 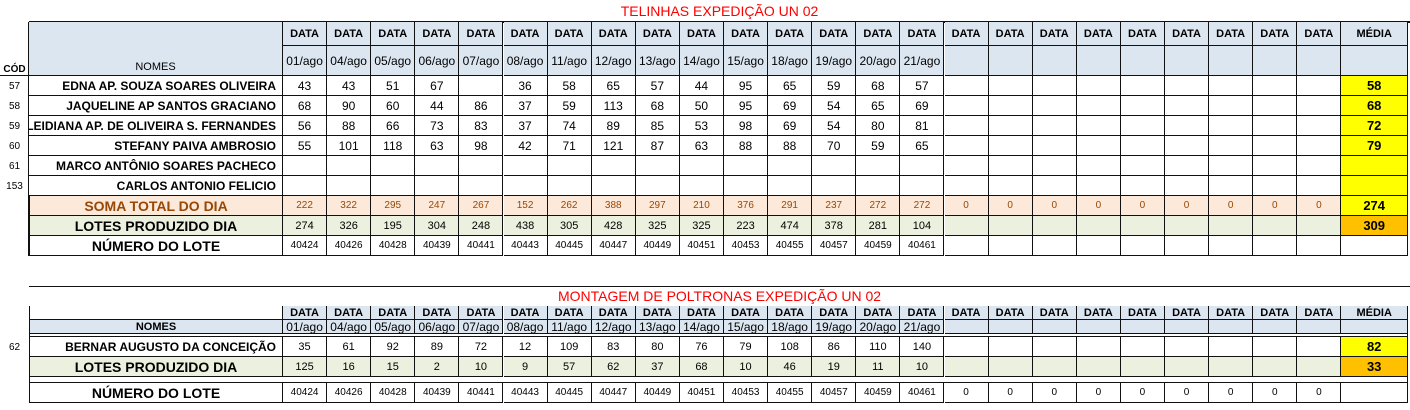 What do you see at coordinates (437, 146) in the screenshot?
I see `value-cell: 63` at bounding box center [437, 146].